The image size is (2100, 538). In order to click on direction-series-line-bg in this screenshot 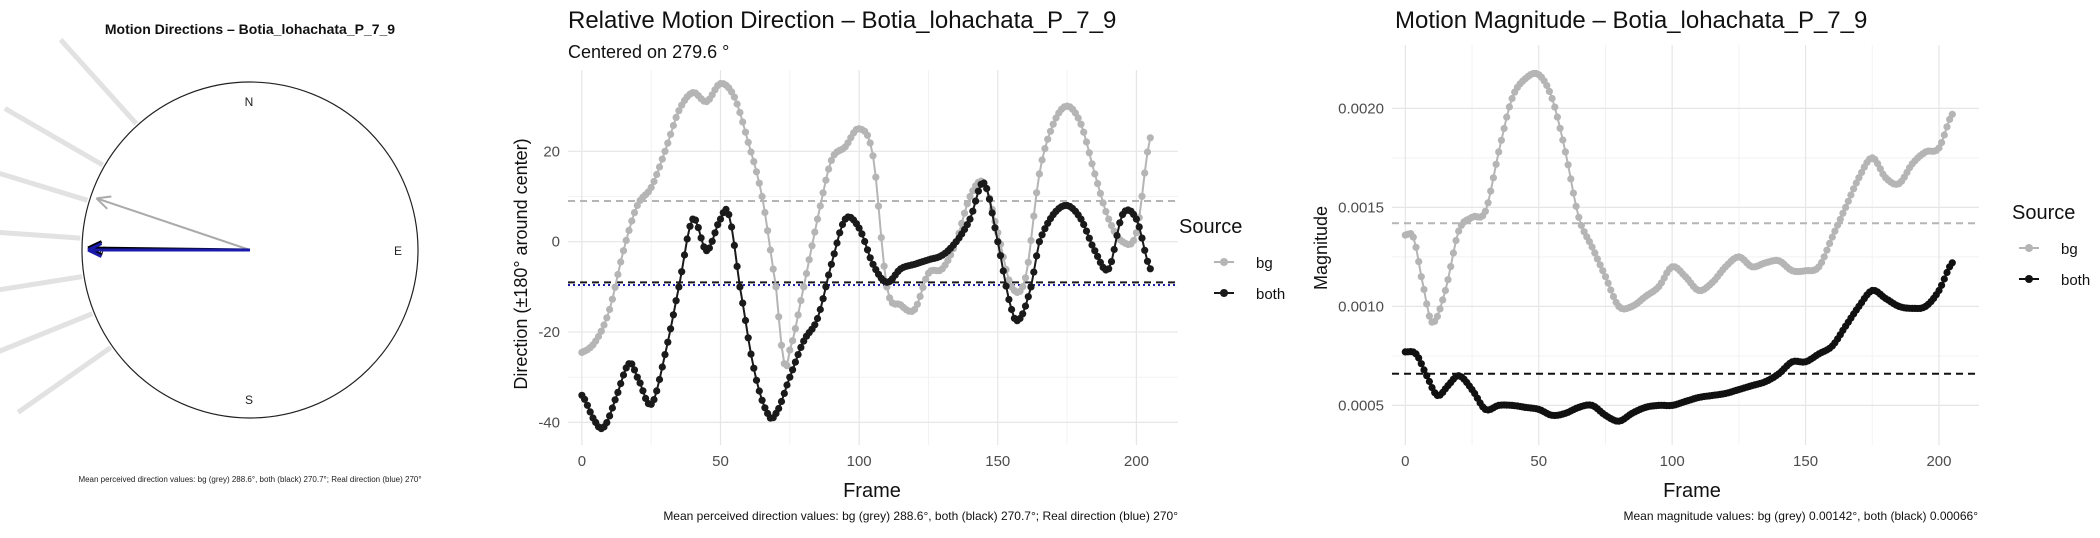, I will do `click(866, 225)`.